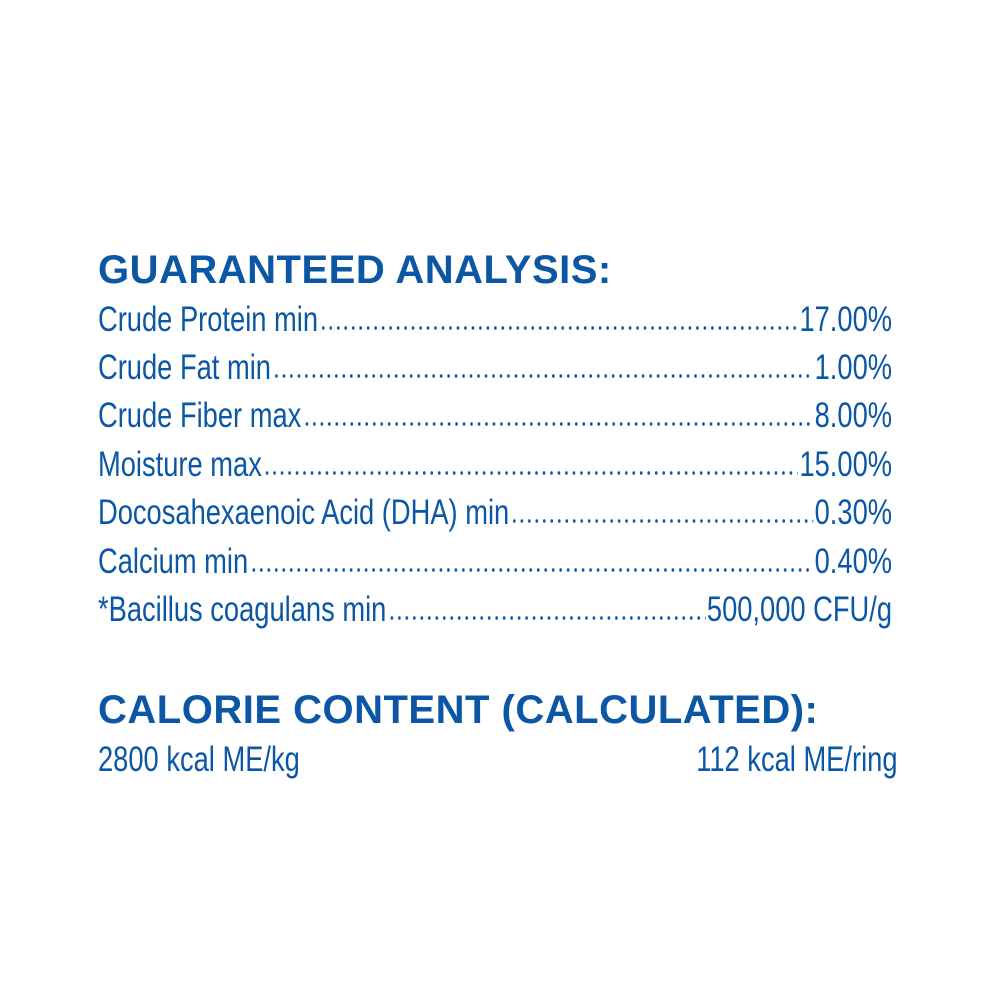  I want to click on calorie-content-title: CALORIE CONTENT (CALCULATED):, so click(458, 710).